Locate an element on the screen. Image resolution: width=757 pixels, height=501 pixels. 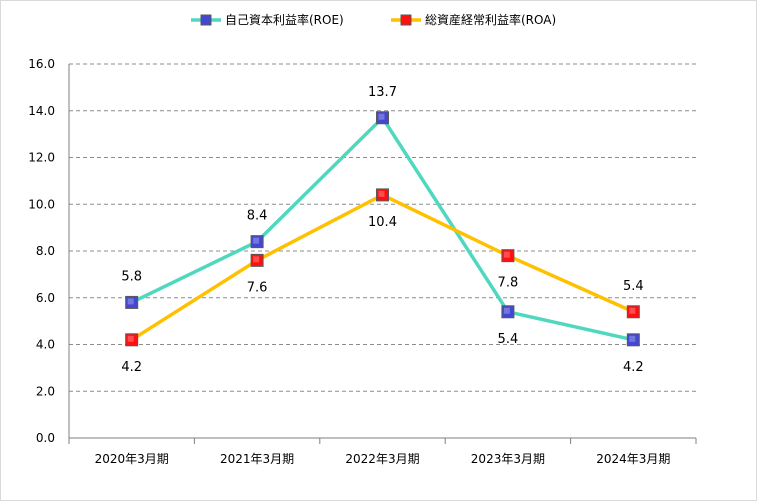
y-axis-ticks: 0.0 2.0 4.0 6.0 8.0 10.0 12.0 14.0 16.0 is located at coordinates (41, 251).